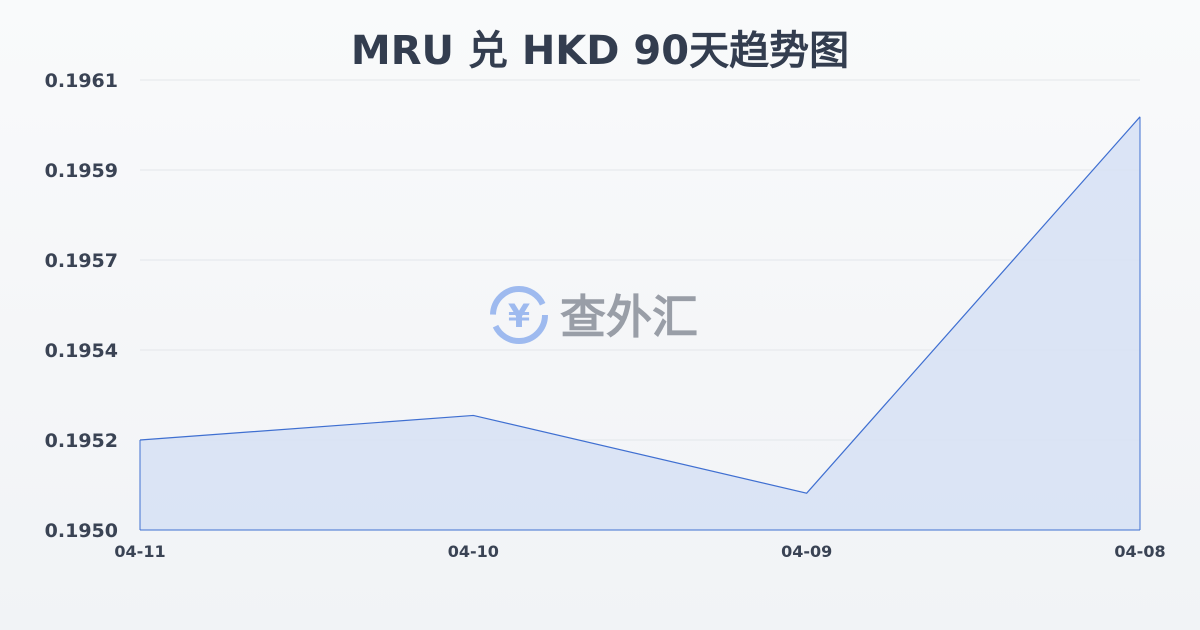 This screenshot has height=630, width=1200. What do you see at coordinates (600, 51) in the screenshot?
I see `chart-title: MRU 兑 HKD 90天趋势图` at bounding box center [600, 51].